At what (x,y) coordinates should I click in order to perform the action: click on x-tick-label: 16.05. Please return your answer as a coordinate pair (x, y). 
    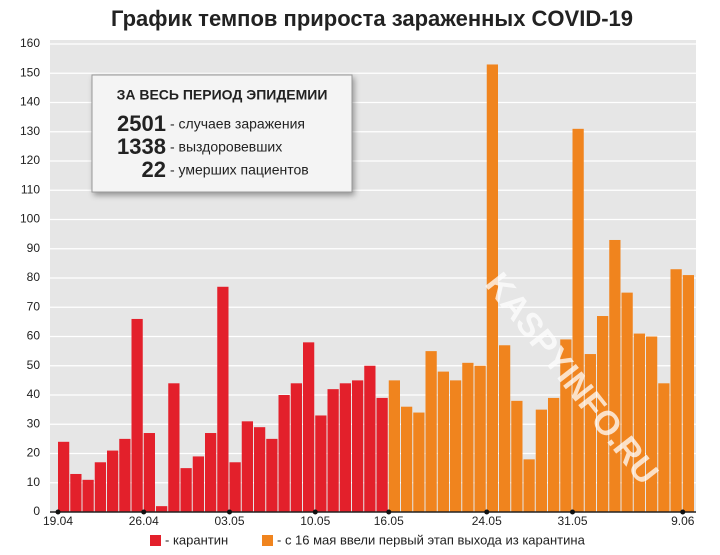
    Looking at the image, I should click on (389, 521).